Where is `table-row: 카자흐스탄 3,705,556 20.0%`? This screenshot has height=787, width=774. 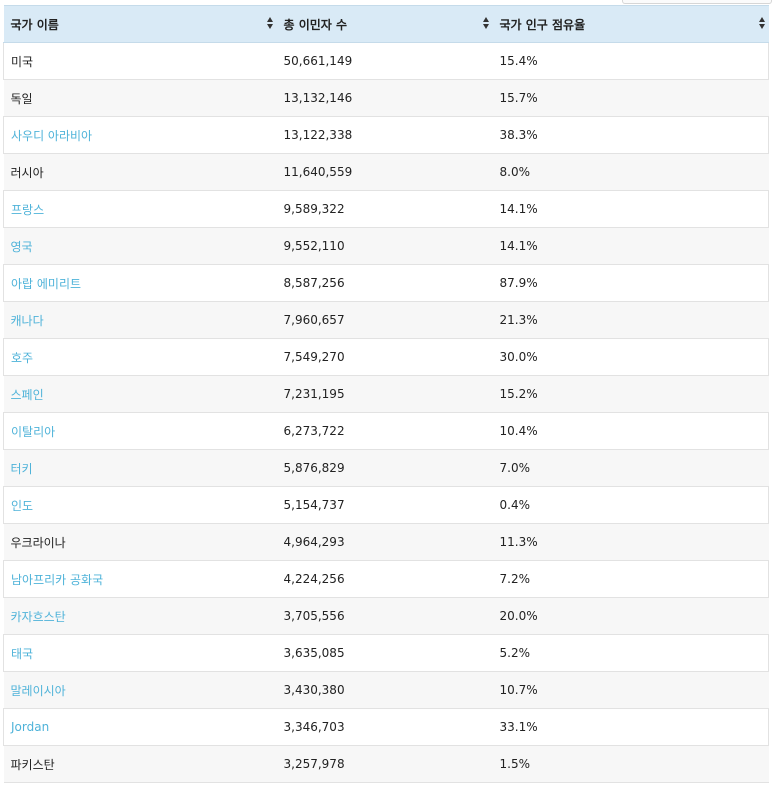 table-row: 카자흐스탄 3,705,556 20.0% is located at coordinates (386, 616).